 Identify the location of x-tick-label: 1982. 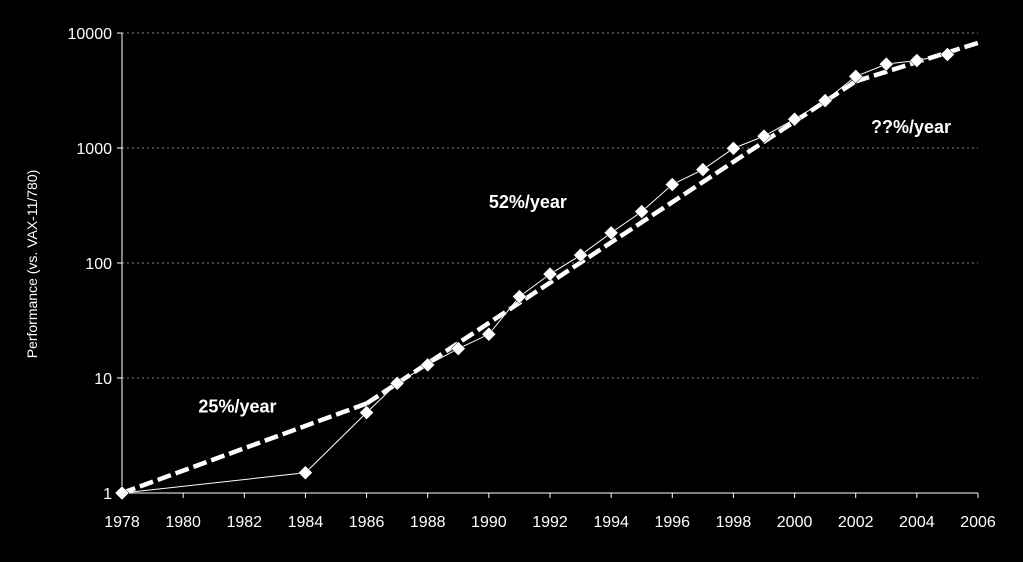
(244, 522).